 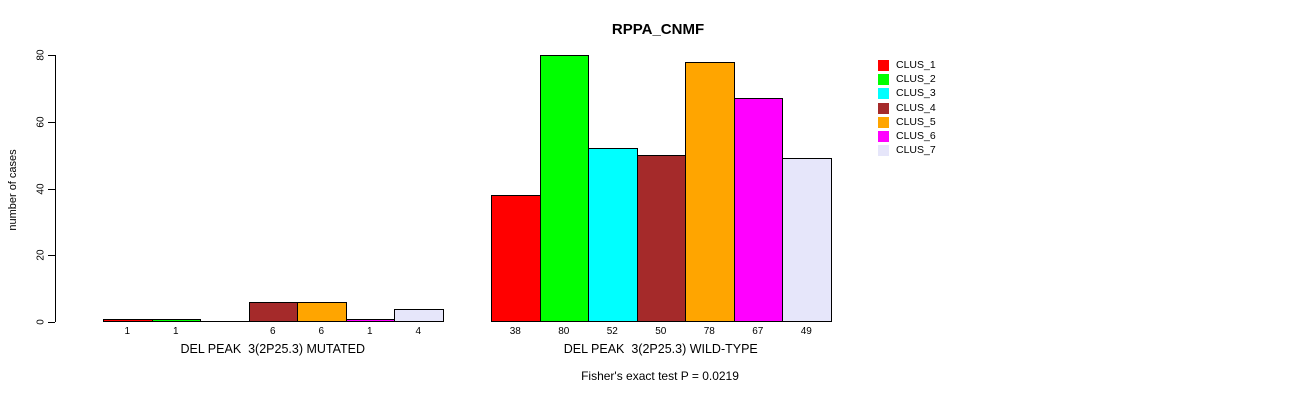 What do you see at coordinates (515, 331) in the screenshot?
I see `bar-value-label: 38` at bounding box center [515, 331].